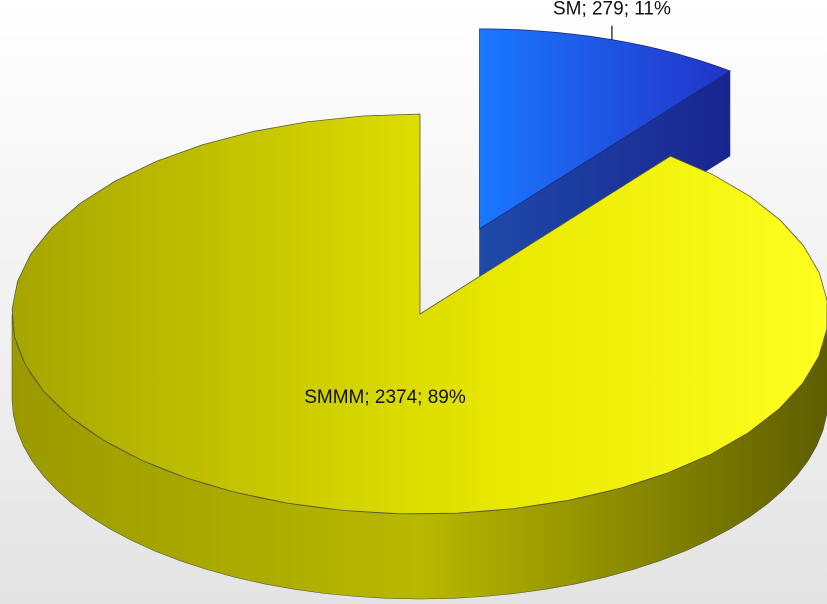 The height and width of the screenshot is (604, 827). What do you see at coordinates (605, 129) in the screenshot?
I see `slice` at bounding box center [605, 129].